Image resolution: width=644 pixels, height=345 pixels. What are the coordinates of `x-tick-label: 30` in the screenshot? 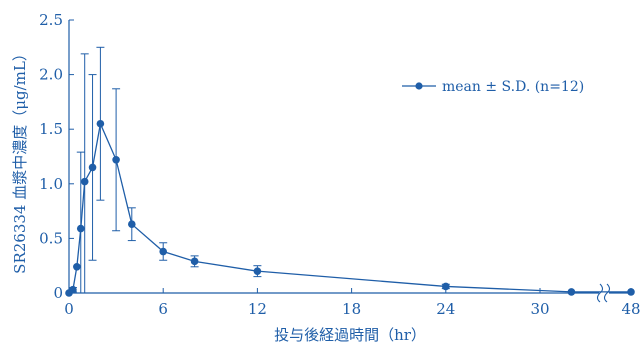 It's located at (539, 309).